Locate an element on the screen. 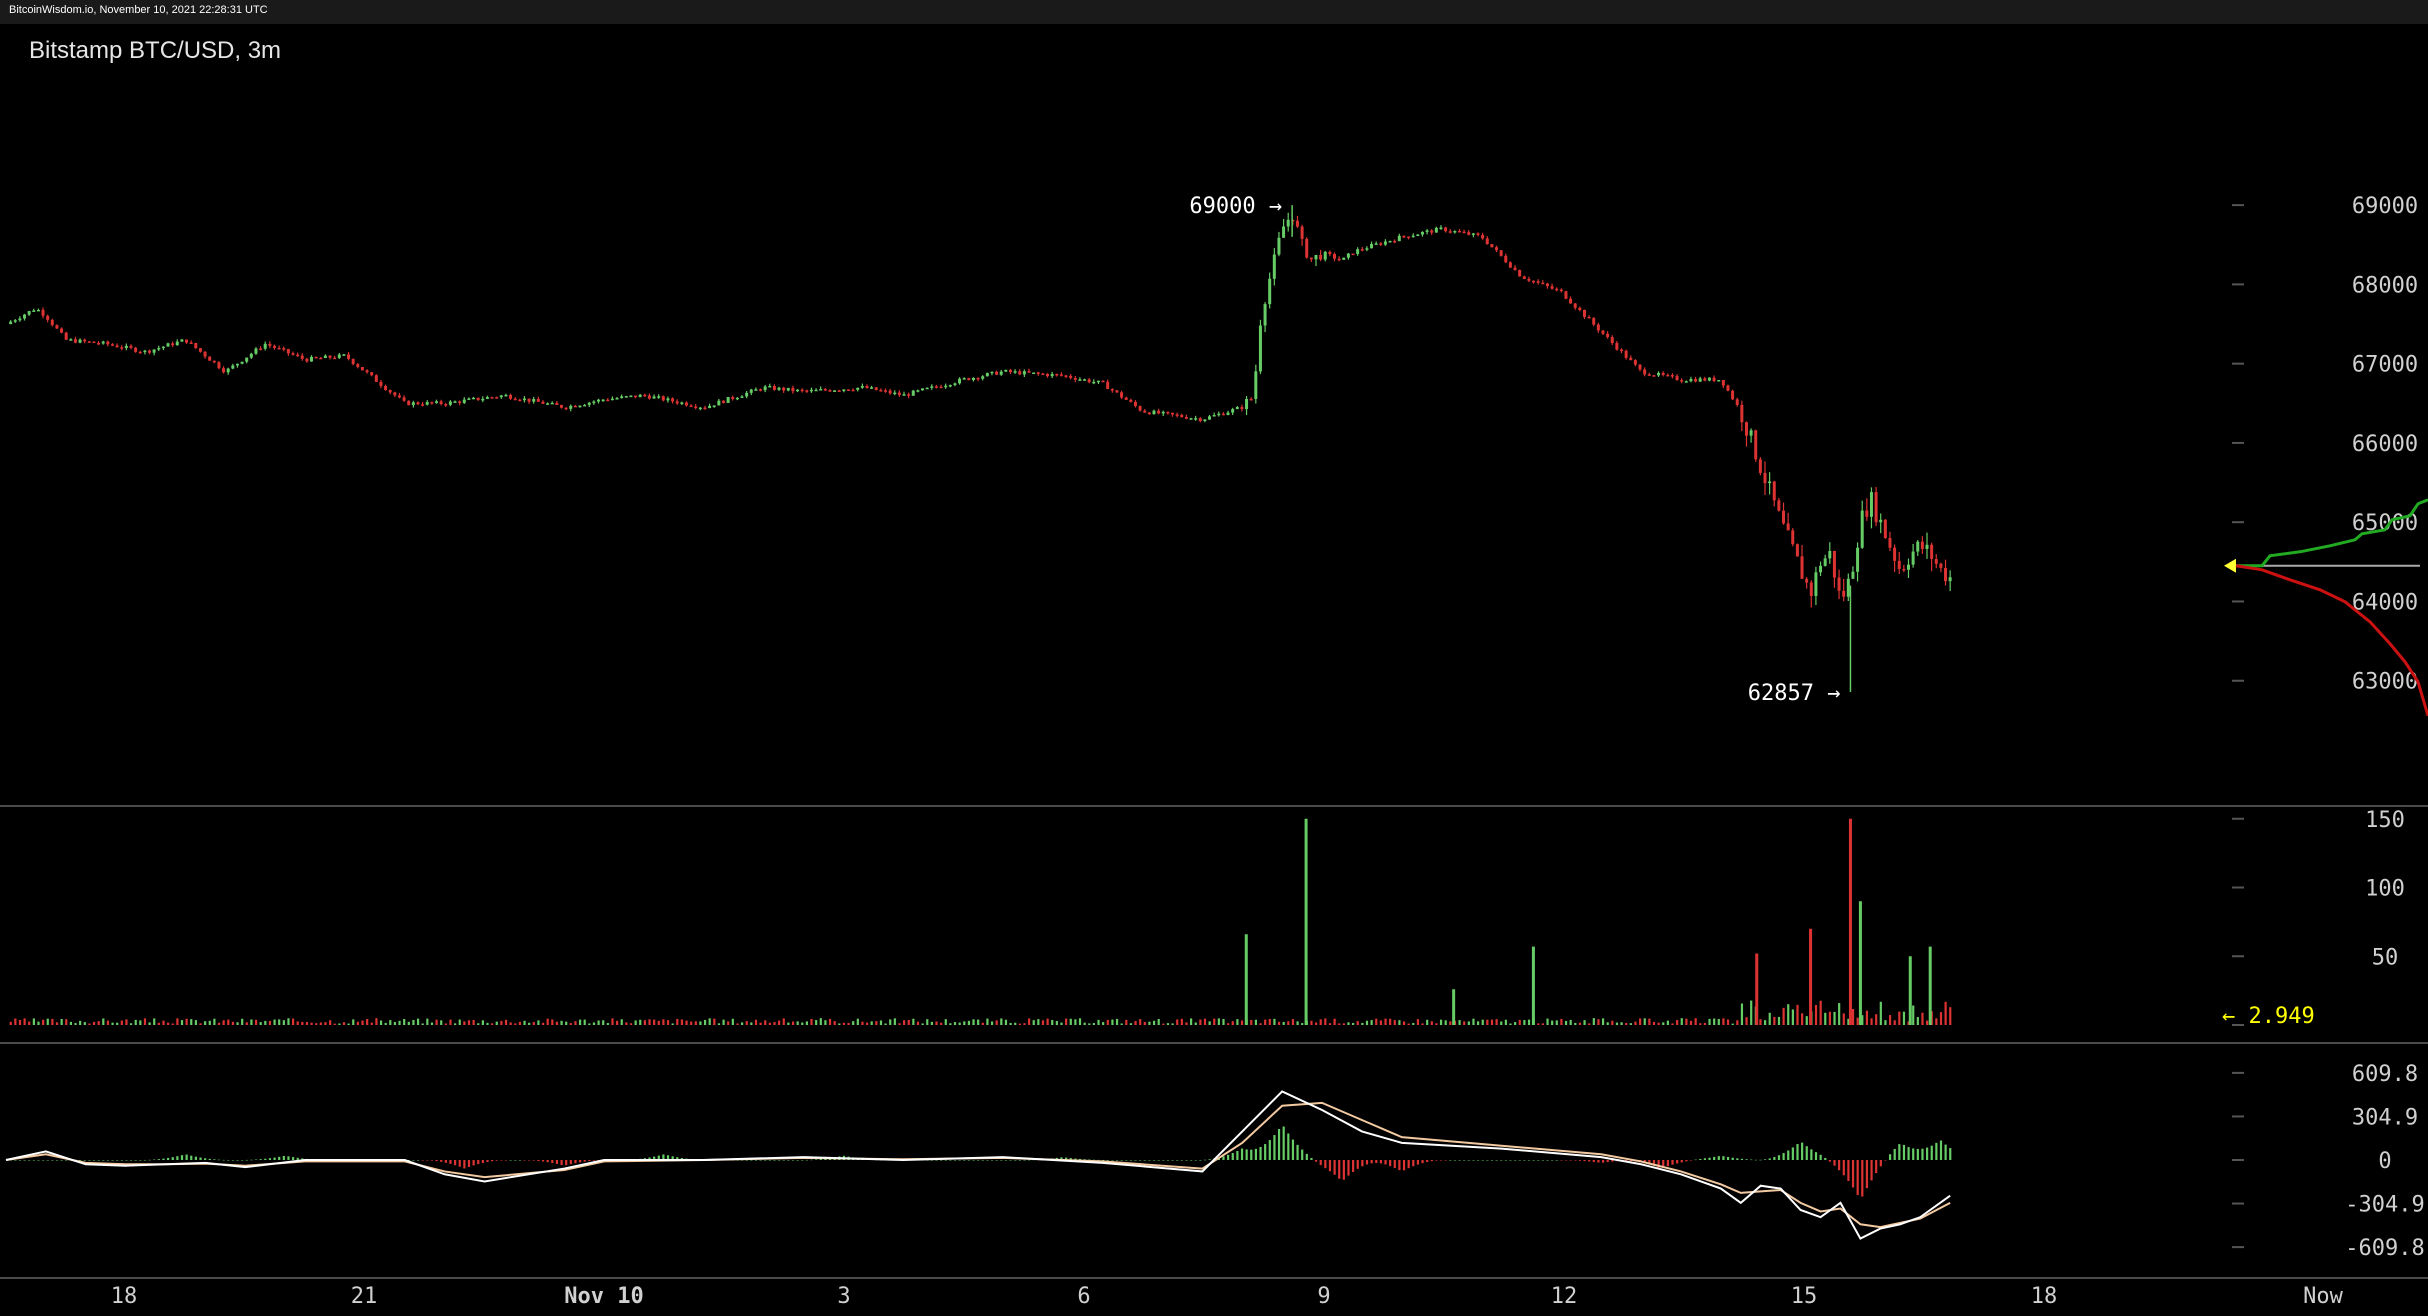  price-tick-label: 69000 is located at coordinates (2385, 206).